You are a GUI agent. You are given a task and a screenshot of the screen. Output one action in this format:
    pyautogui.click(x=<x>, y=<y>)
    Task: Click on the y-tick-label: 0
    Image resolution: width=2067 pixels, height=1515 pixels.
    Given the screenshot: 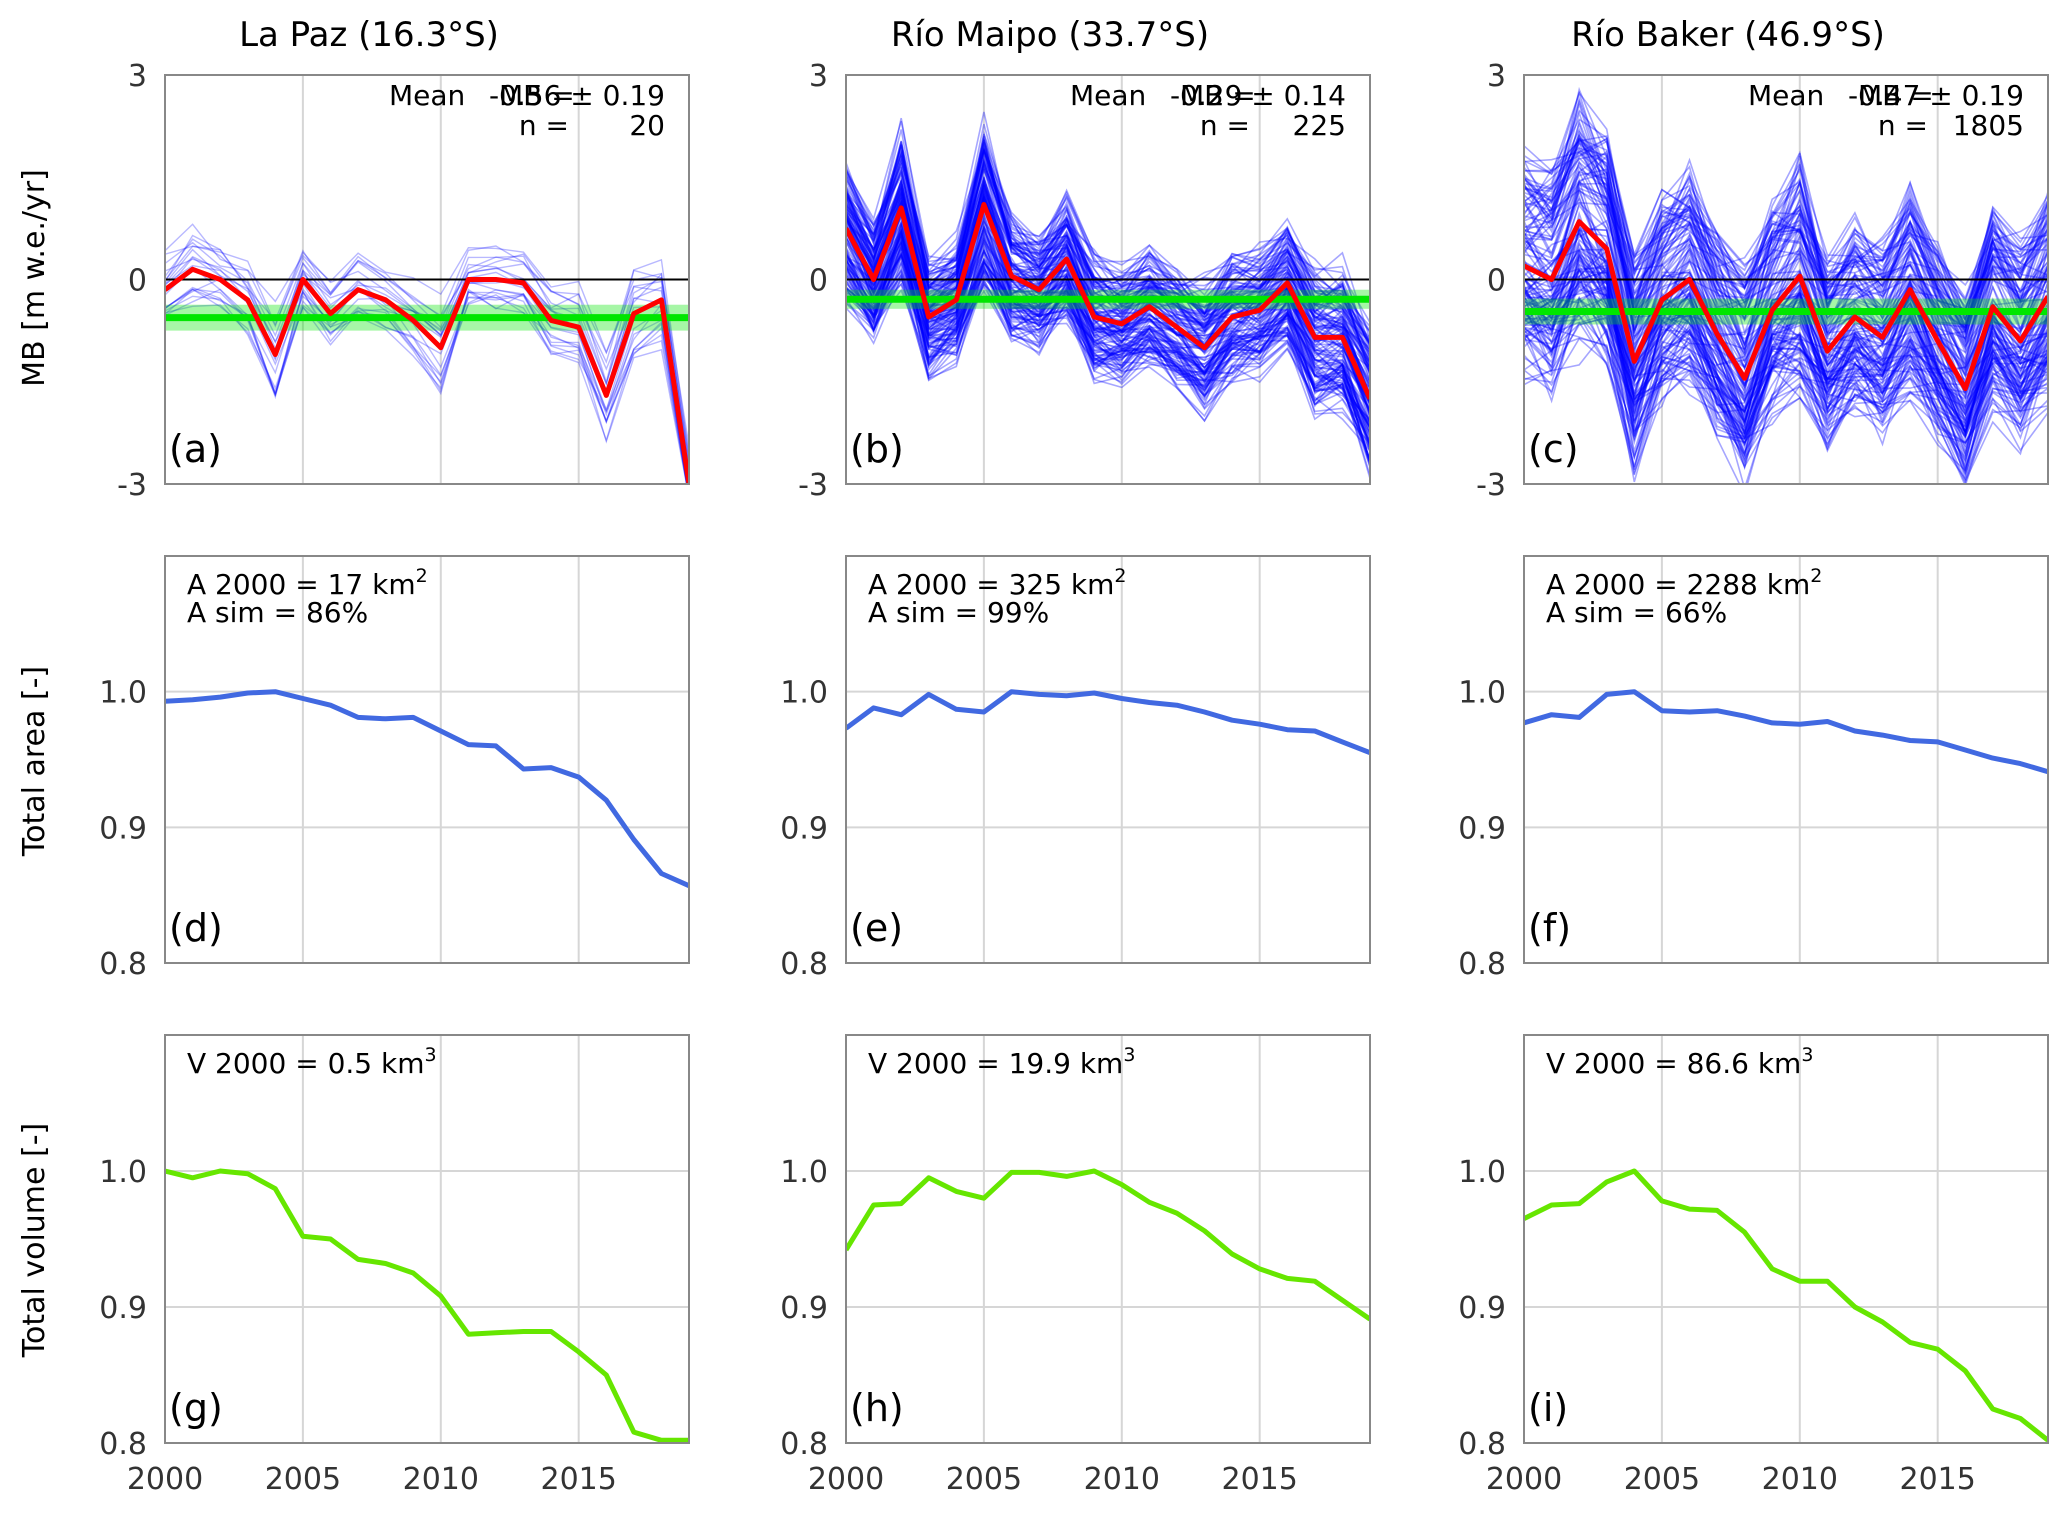 What is the action you would take?
    pyautogui.click(x=818, y=281)
    